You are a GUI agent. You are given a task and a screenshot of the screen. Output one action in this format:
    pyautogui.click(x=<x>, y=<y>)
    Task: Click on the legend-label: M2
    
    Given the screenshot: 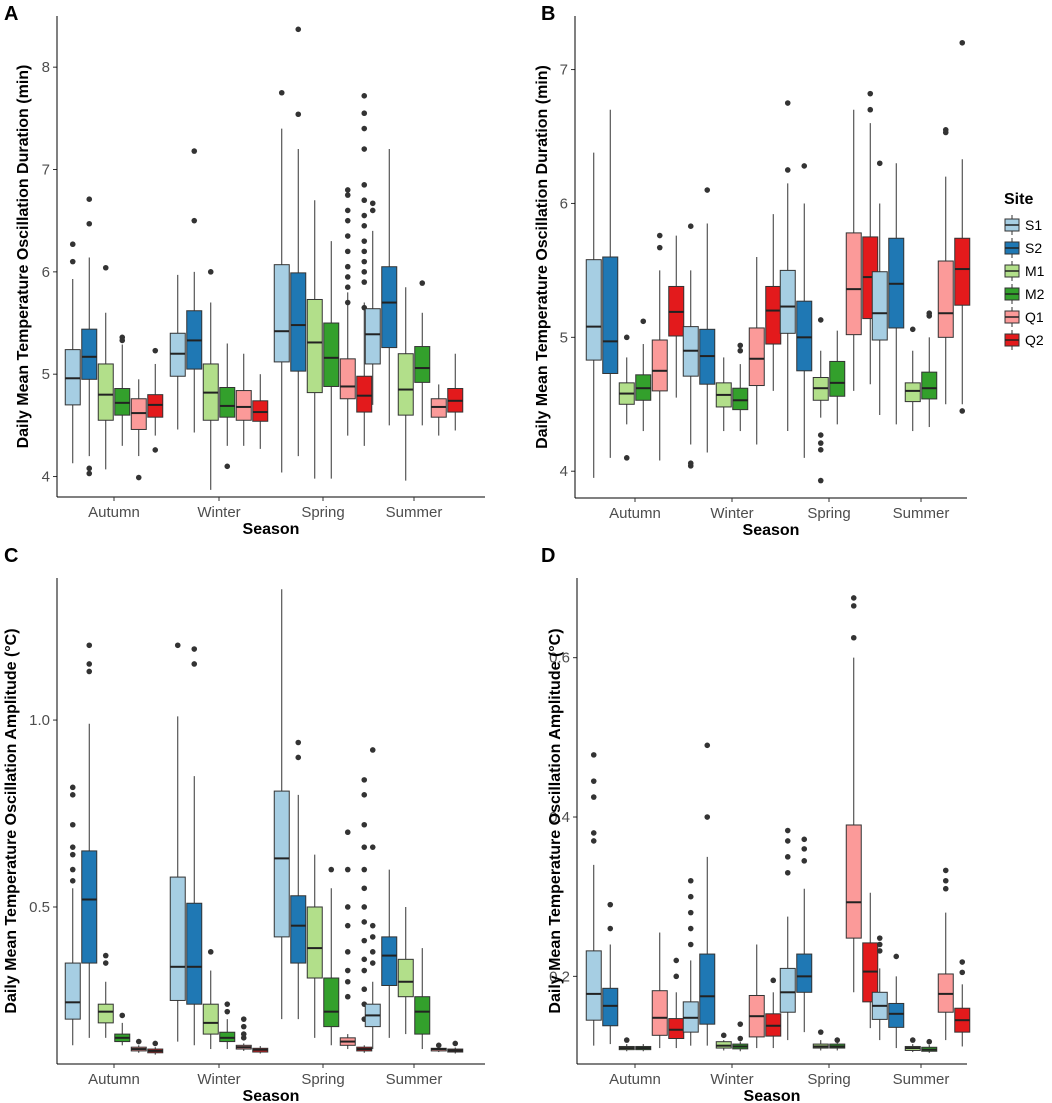 What is the action you would take?
    pyautogui.click(x=1035, y=294)
    